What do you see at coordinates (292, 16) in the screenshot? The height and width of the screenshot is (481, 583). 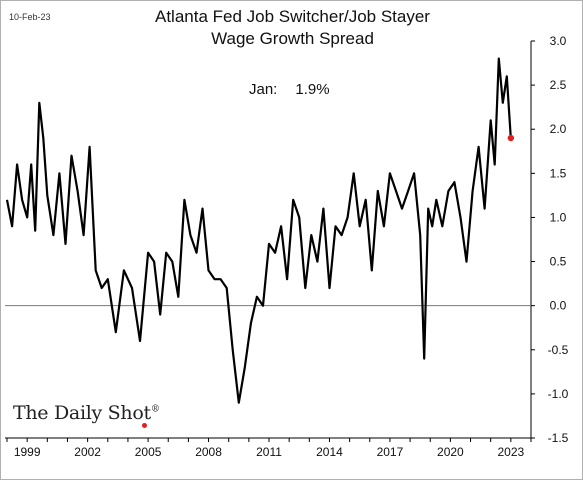 I see `chart-title-line-1: Atlanta Fed Job Switcher/Job Stayer` at bounding box center [292, 16].